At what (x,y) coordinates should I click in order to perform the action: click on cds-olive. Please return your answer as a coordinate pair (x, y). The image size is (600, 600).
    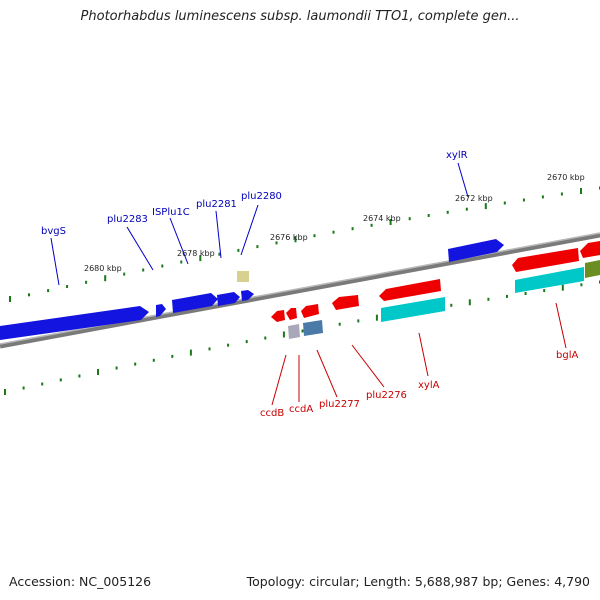
    Looking at the image, I should click on (592, 269).